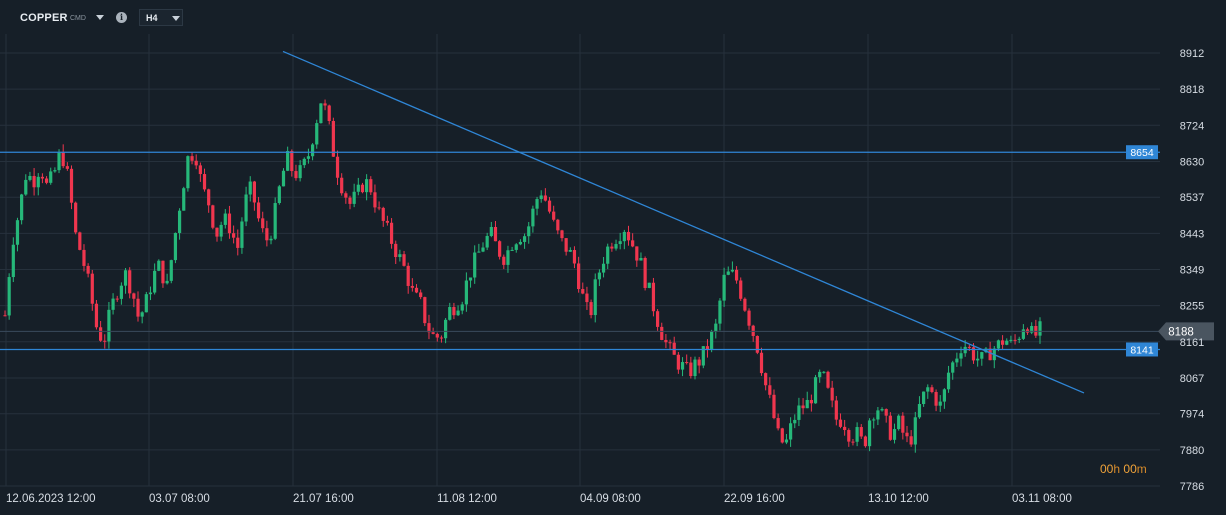 The image size is (1226, 515). What do you see at coordinates (121, 17) in the screenshot?
I see `info-icon: i` at bounding box center [121, 17].